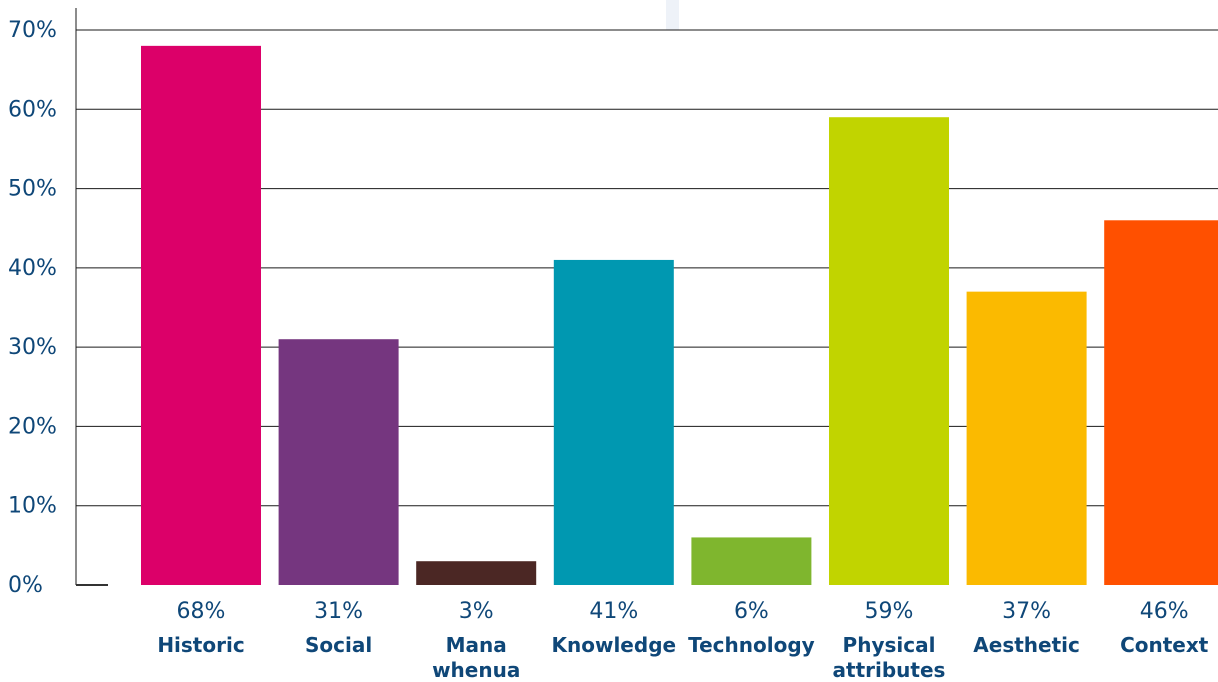  Describe the element at coordinates (200, 645) in the screenshot. I see `category-label: Historic` at that location.